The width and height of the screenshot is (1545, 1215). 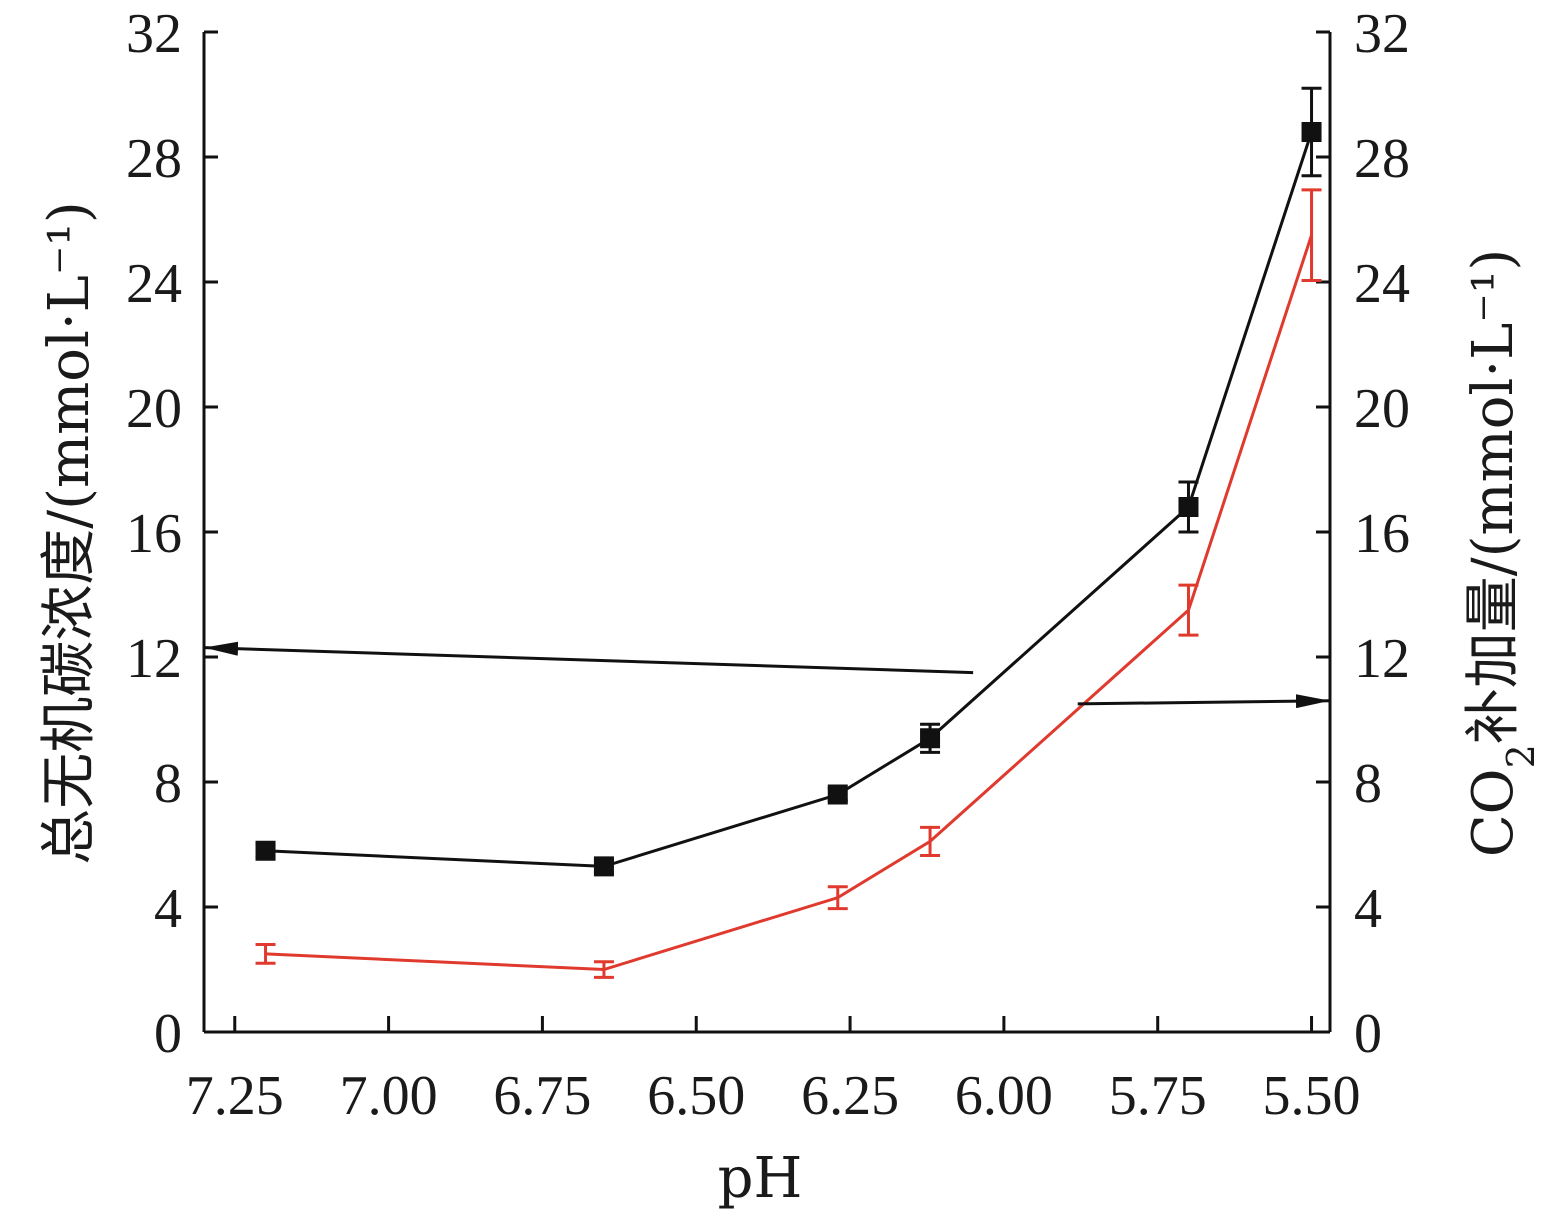 What do you see at coordinates (154, 159) in the screenshot?
I see `y-tick-label-left: 28` at bounding box center [154, 159].